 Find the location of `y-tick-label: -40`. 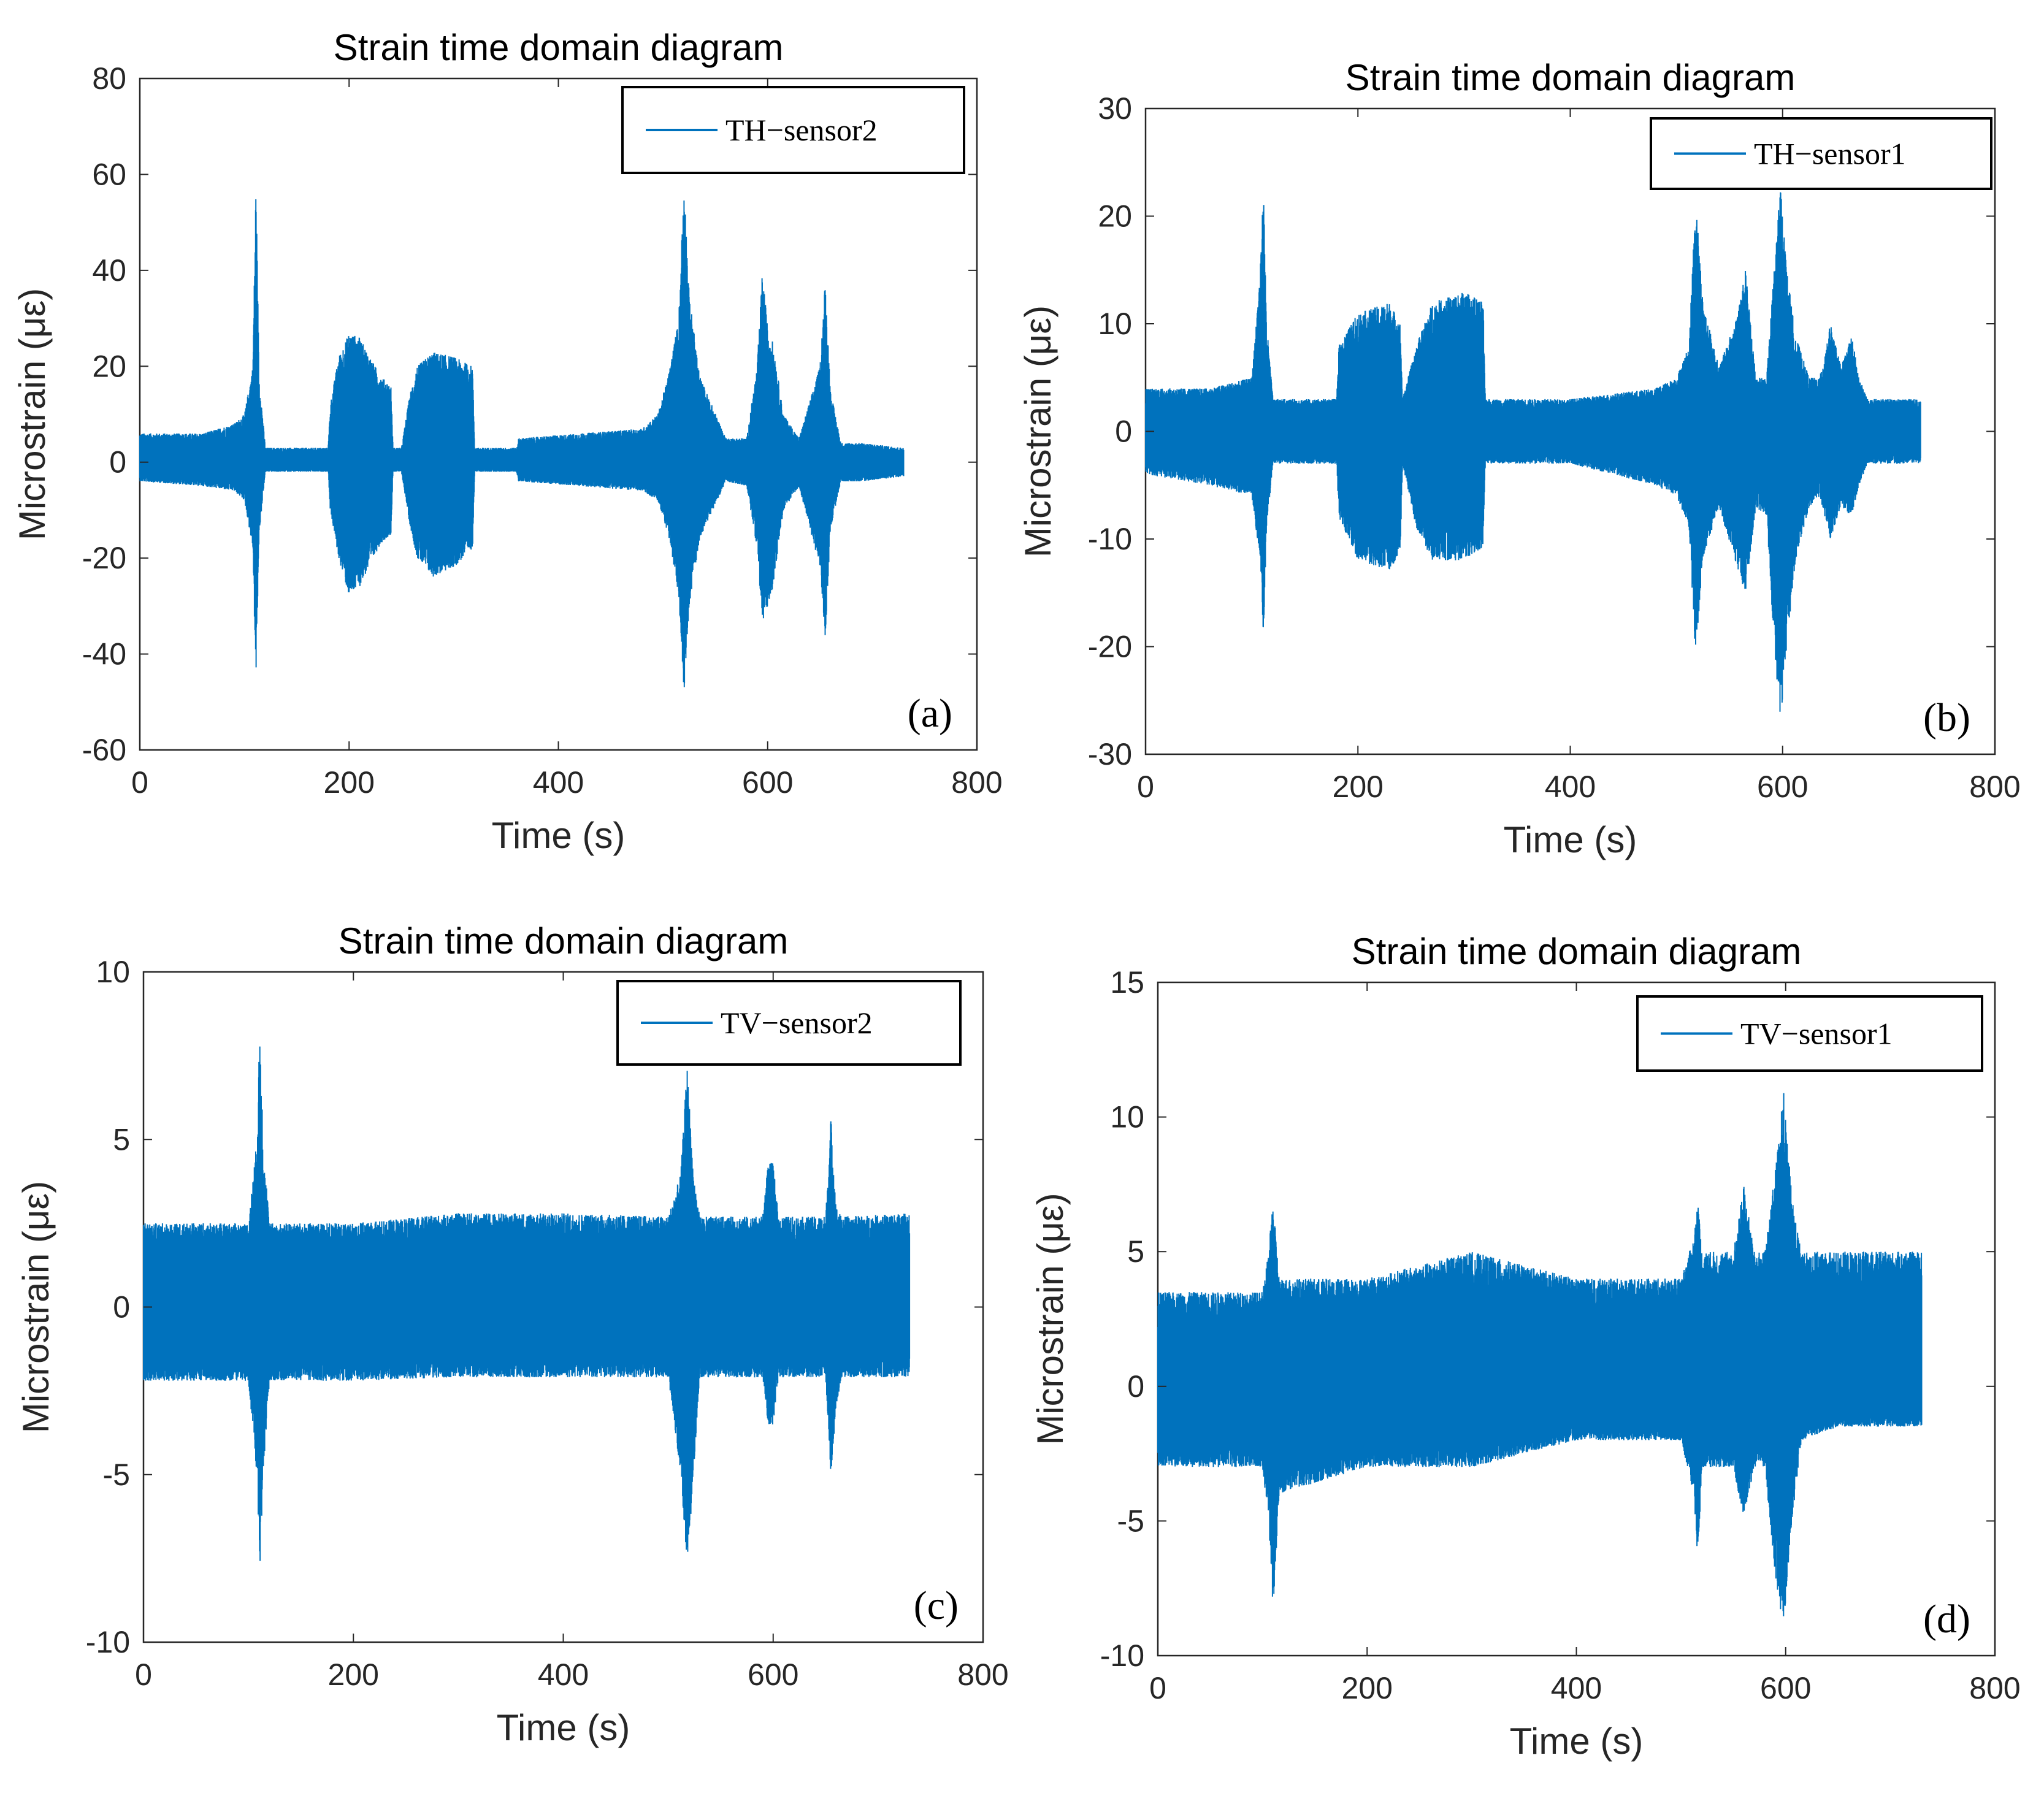

y-tick-label: -40 is located at coordinates (104, 654).